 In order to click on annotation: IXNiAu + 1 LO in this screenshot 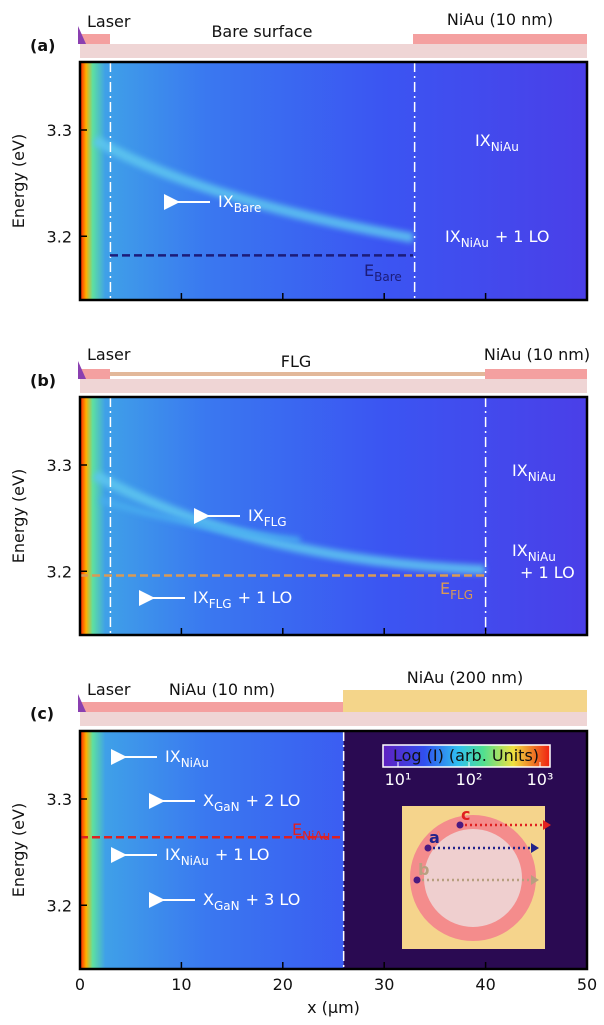, I will do `click(217, 856)`.